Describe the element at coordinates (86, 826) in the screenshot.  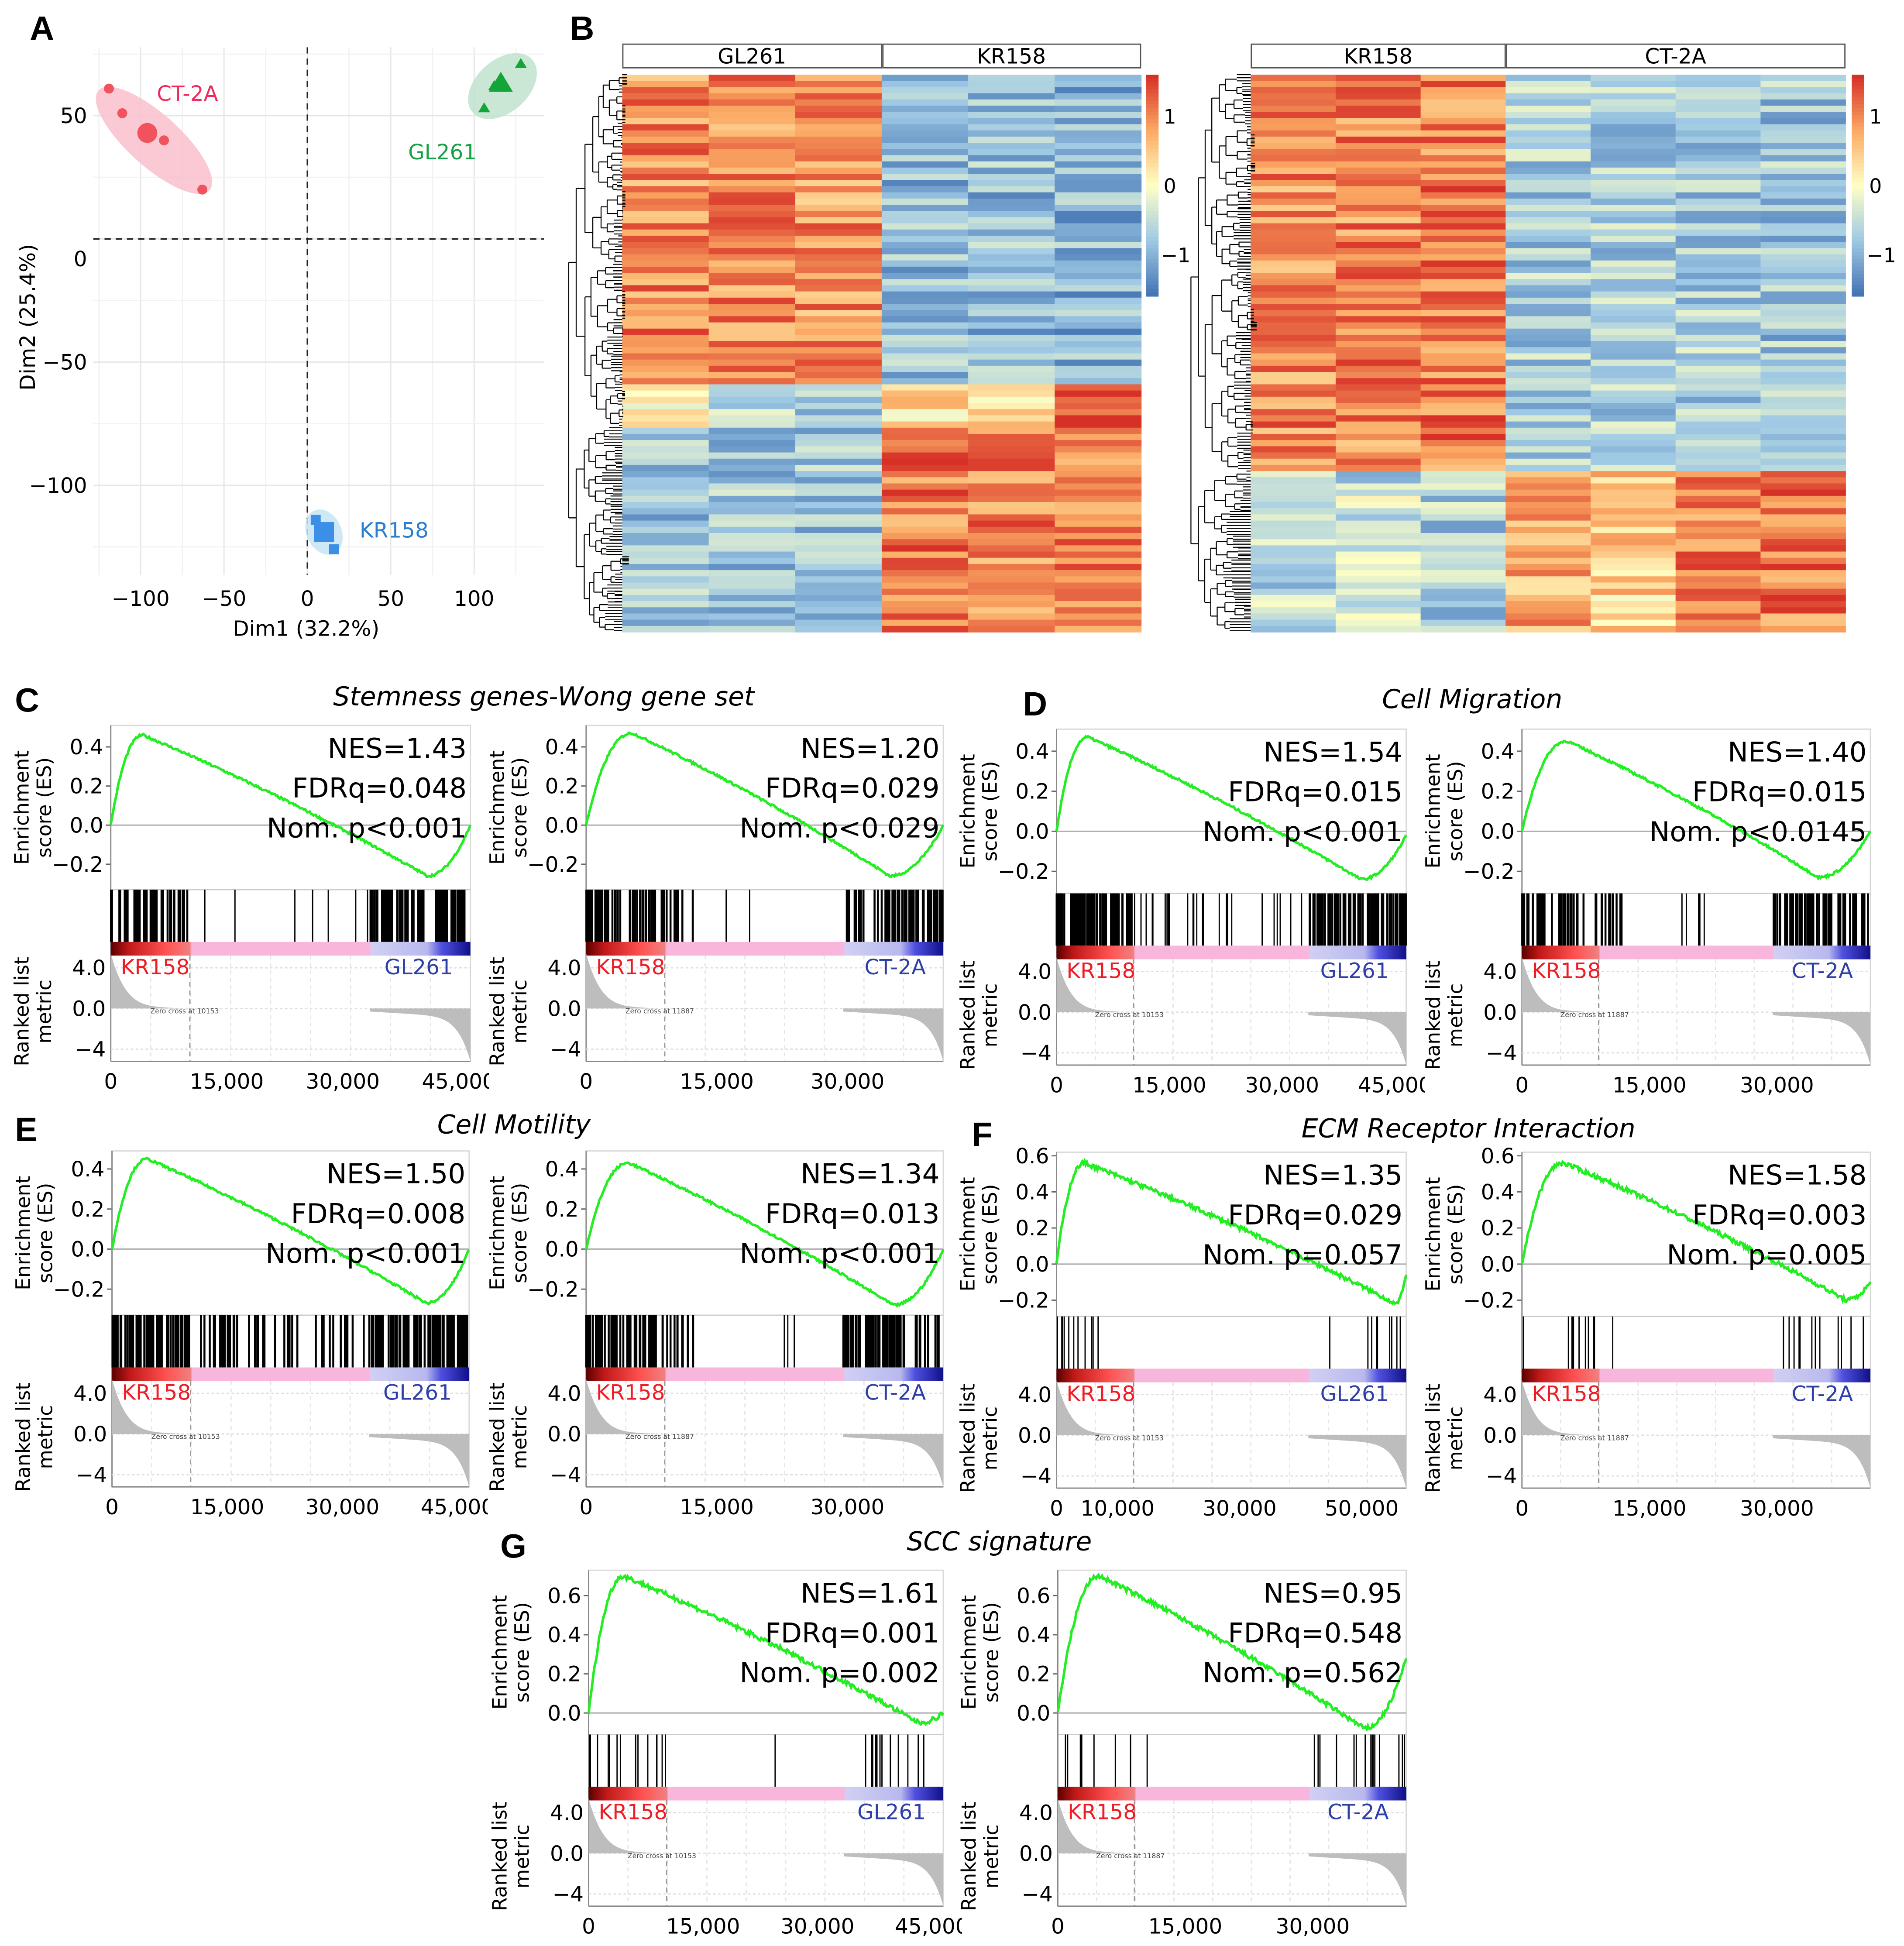
I see `es-tick-label: 0.0` at that location.